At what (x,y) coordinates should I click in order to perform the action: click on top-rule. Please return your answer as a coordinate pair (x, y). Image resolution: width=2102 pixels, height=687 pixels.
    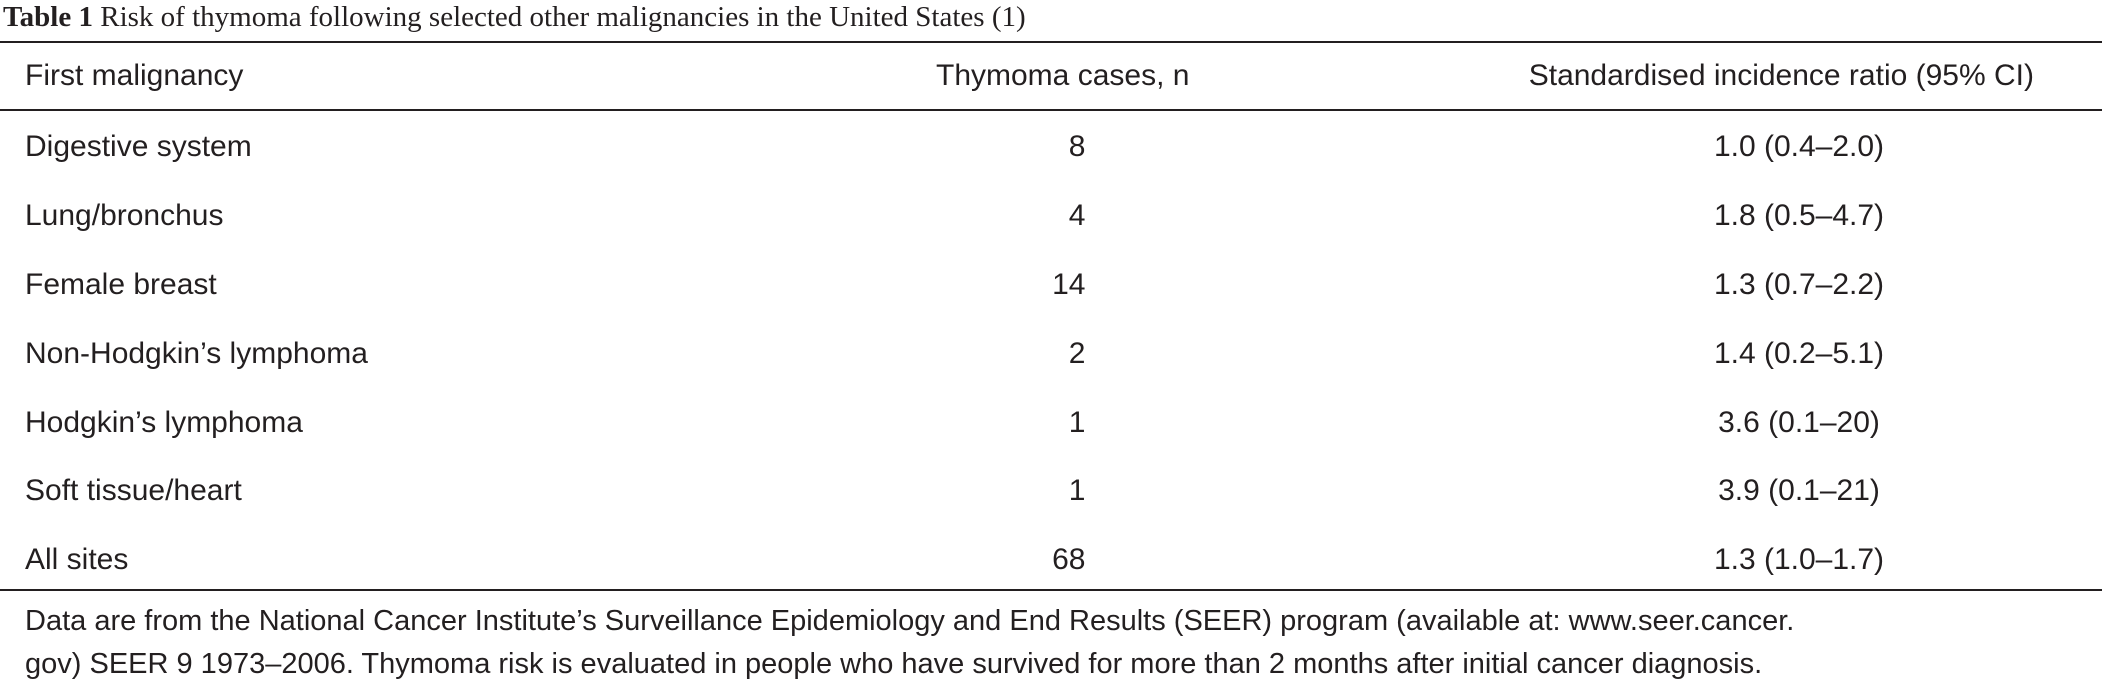
    Looking at the image, I should click on (1051, 42).